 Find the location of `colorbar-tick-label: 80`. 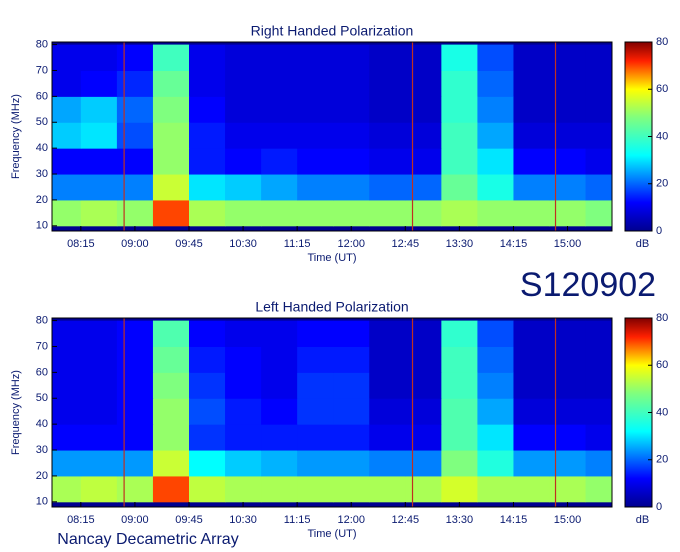

colorbar-tick-label: 80 is located at coordinates (662, 318).